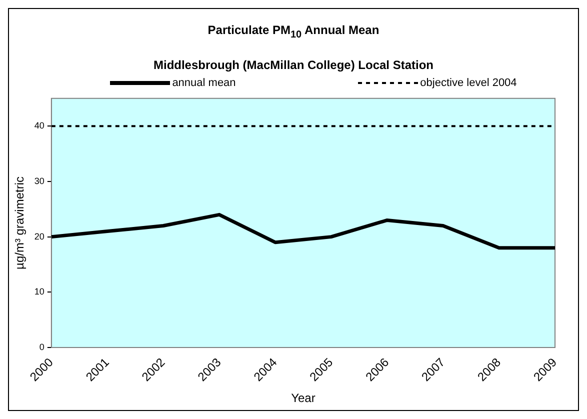 Image resolution: width=587 pixels, height=419 pixels. Describe the element at coordinates (19, 223) in the screenshot. I see `y-axis-title: µg/m³ gravimetric` at that location.